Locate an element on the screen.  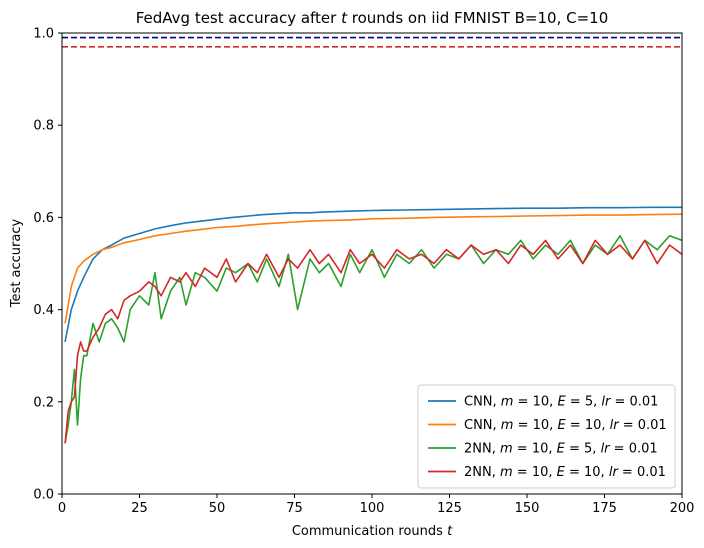
x-tick-label: 100 is located at coordinates (372, 508).